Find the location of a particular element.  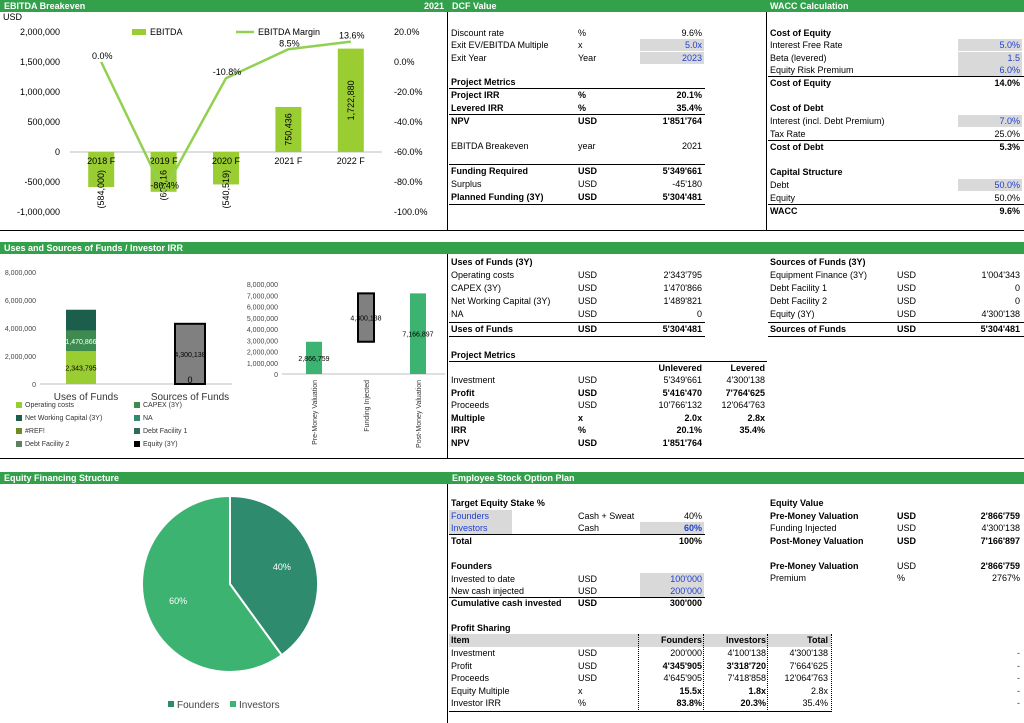

stack-category-label: Uses of Funds is located at coordinates (86, 397).